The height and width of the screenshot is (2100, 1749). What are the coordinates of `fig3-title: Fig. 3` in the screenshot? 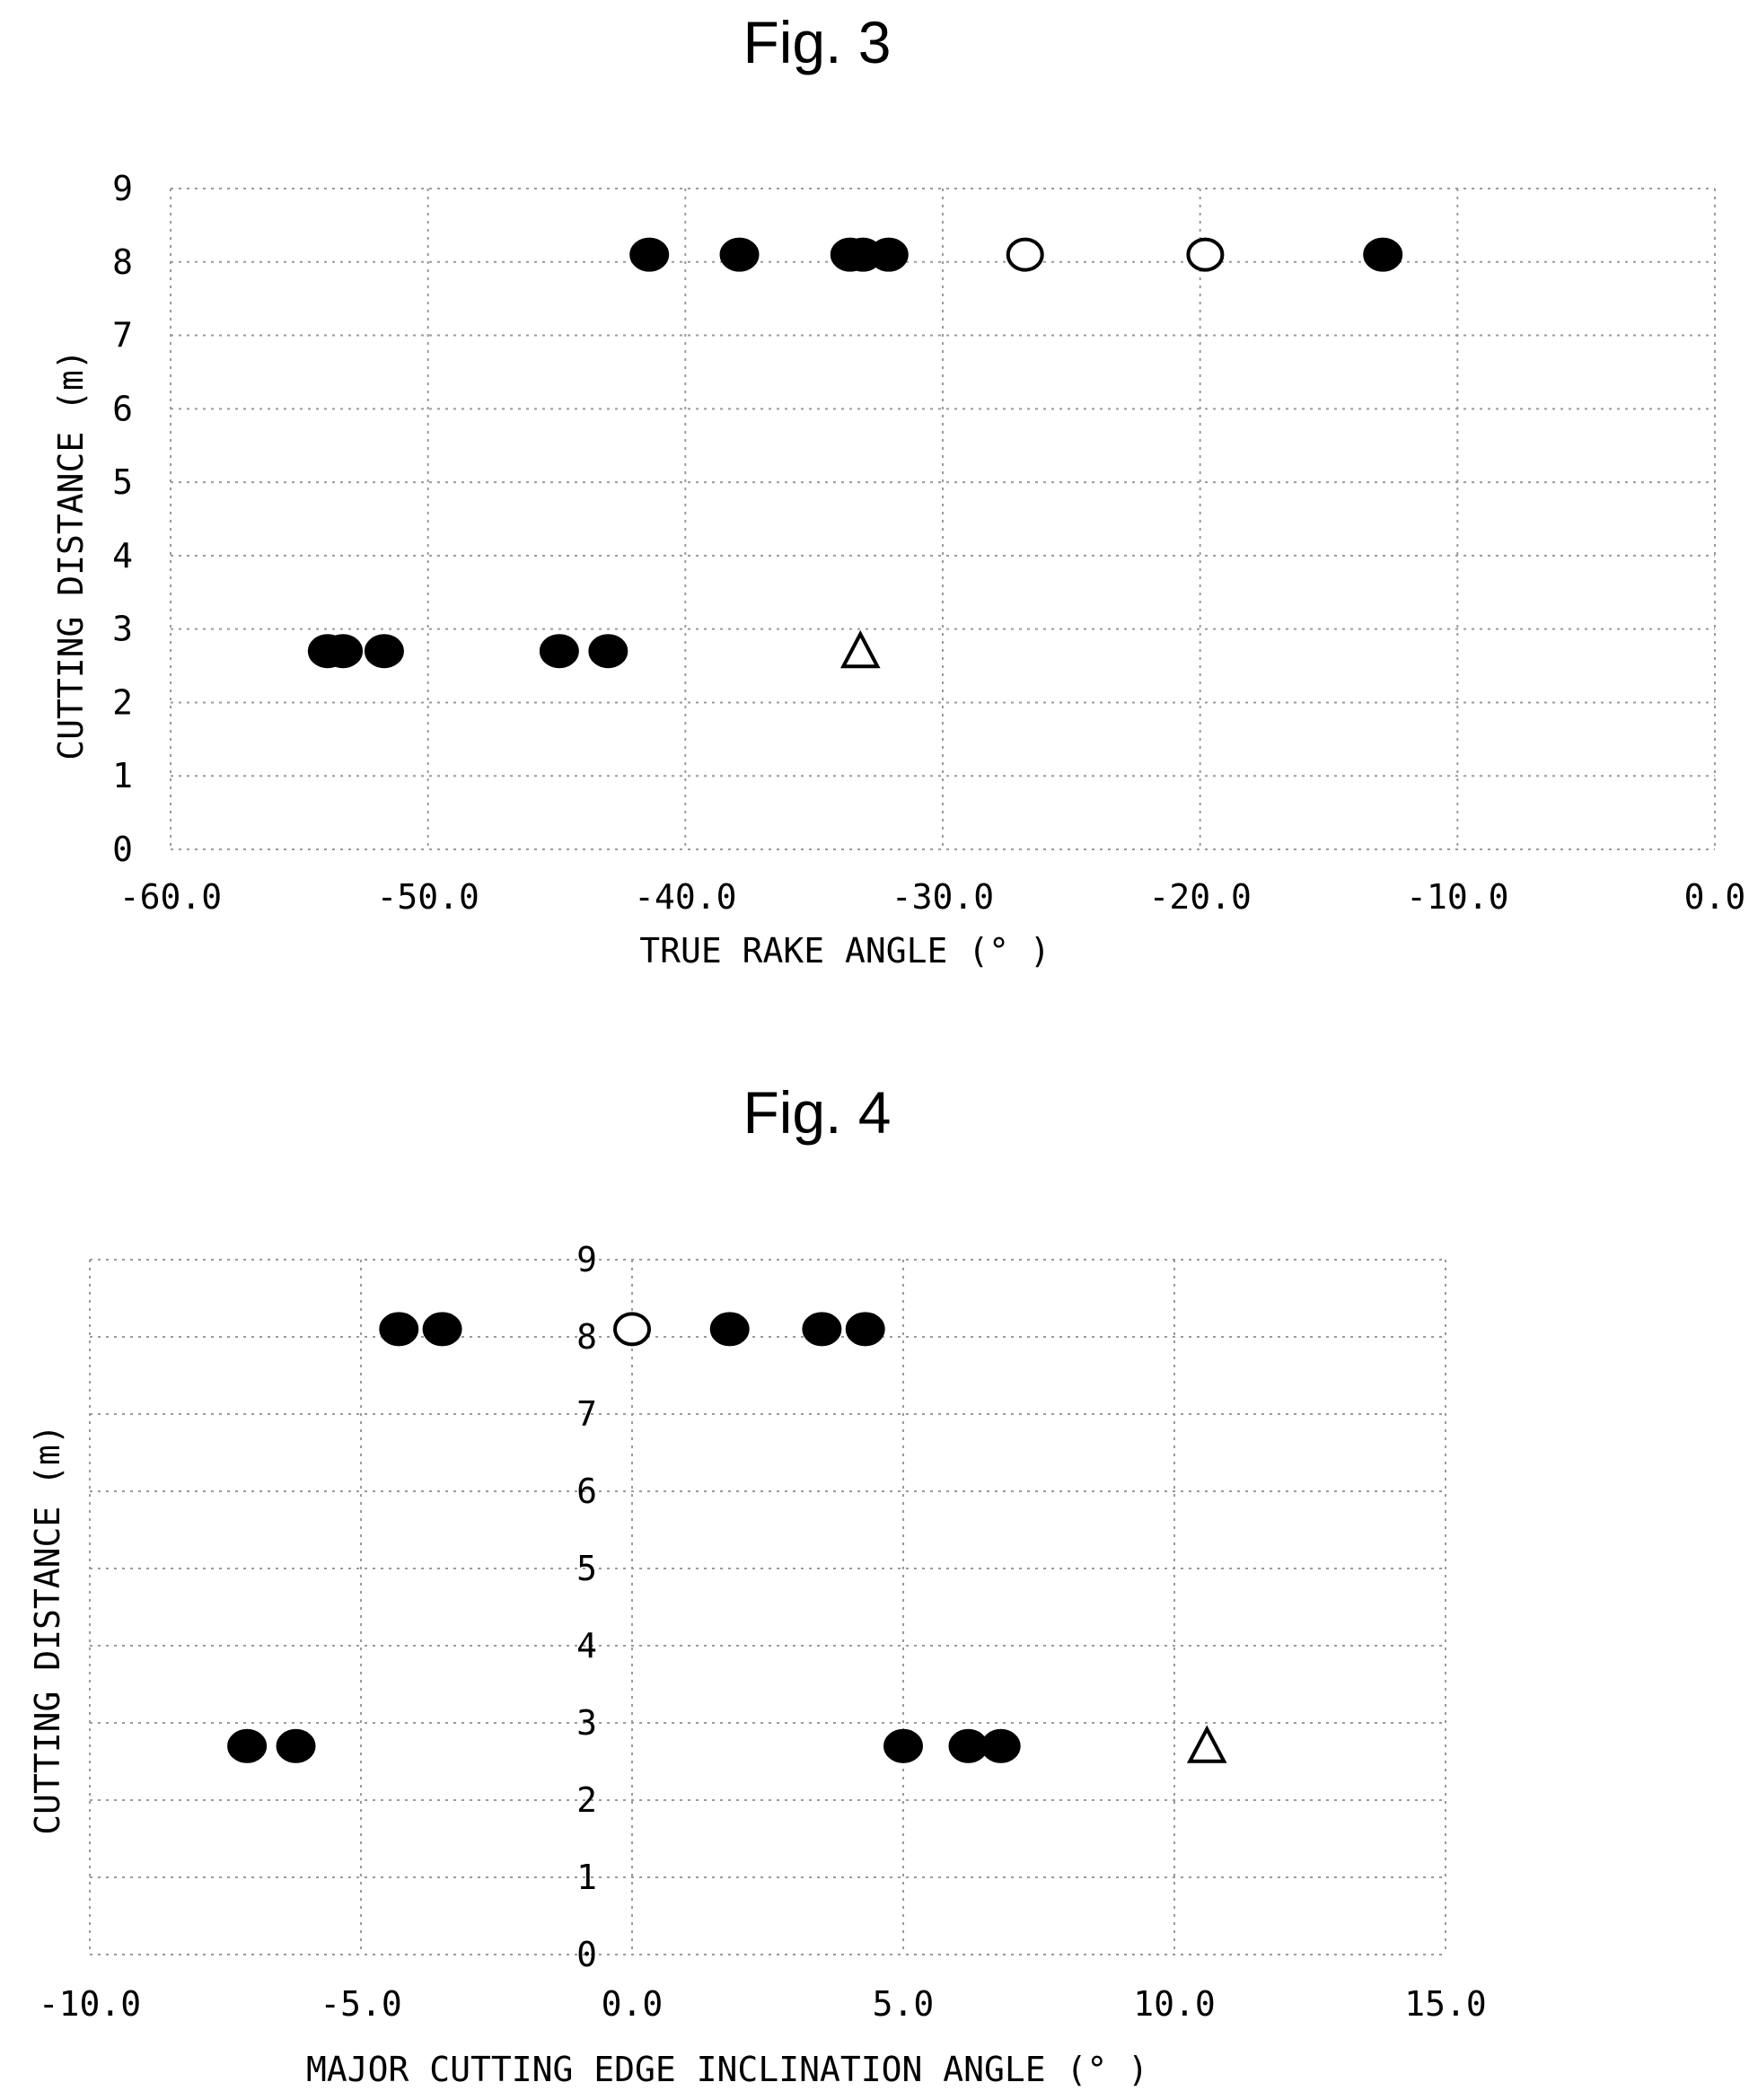 It's located at (817, 42).